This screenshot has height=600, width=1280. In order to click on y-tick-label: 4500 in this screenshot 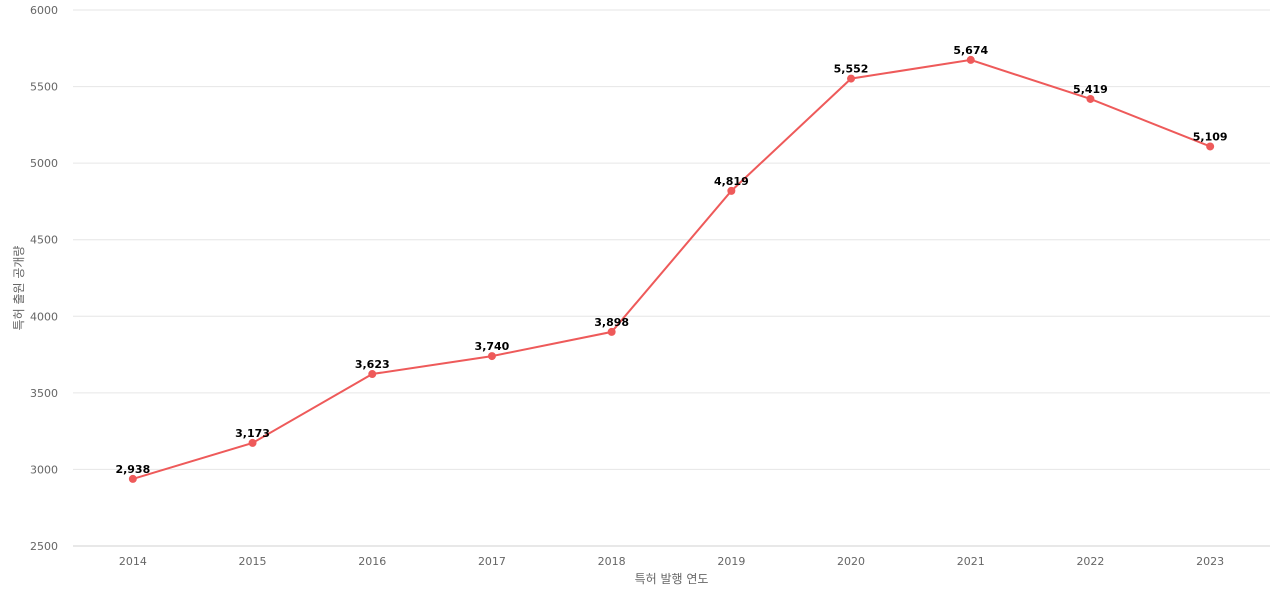, I will do `click(44, 240)`.